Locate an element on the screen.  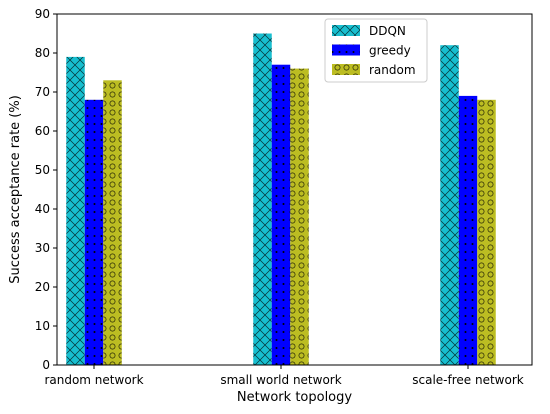
legend-items: DDQN greedy random is located at coordinates (374, 50).